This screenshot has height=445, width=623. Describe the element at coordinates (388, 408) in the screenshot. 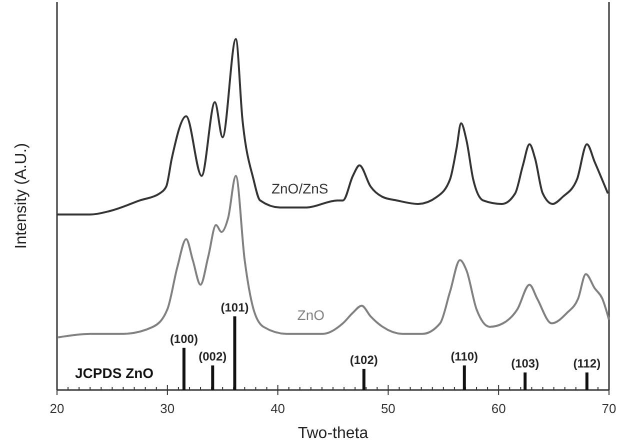

I see `x-tick-label: 50` at that location.